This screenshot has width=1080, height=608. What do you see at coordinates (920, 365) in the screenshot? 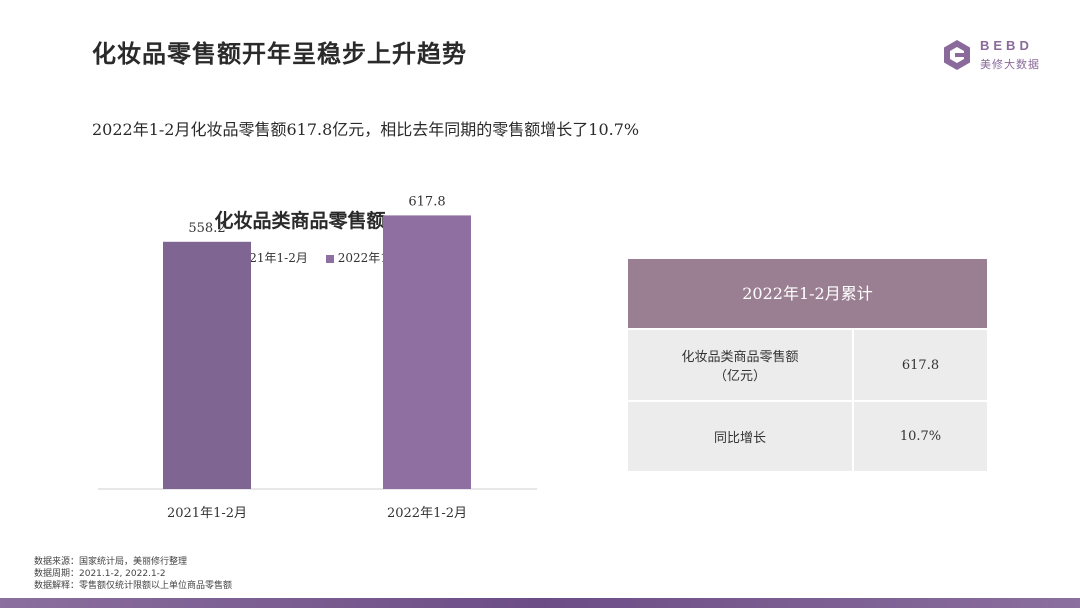
I see `table-cell-value: 617.8` at bounding box center [920, 365].